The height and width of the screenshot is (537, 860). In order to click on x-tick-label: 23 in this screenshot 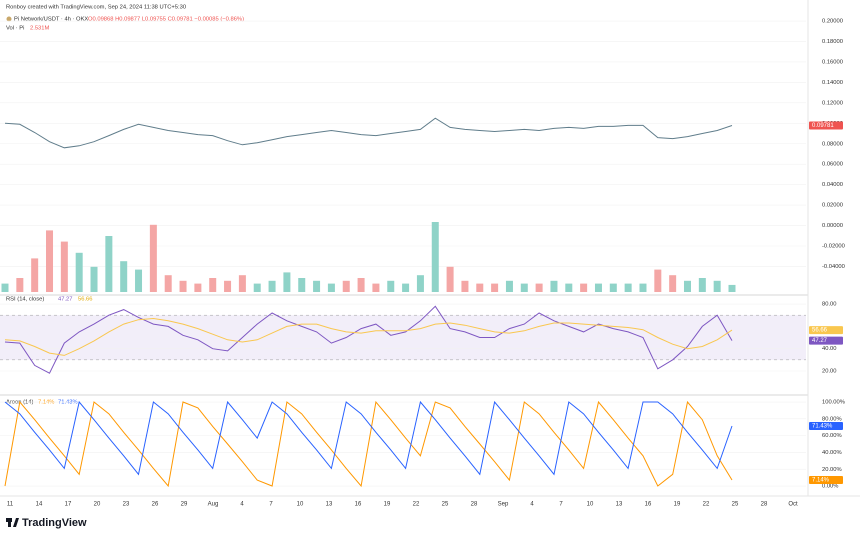, I will do `click(126, 505)`.